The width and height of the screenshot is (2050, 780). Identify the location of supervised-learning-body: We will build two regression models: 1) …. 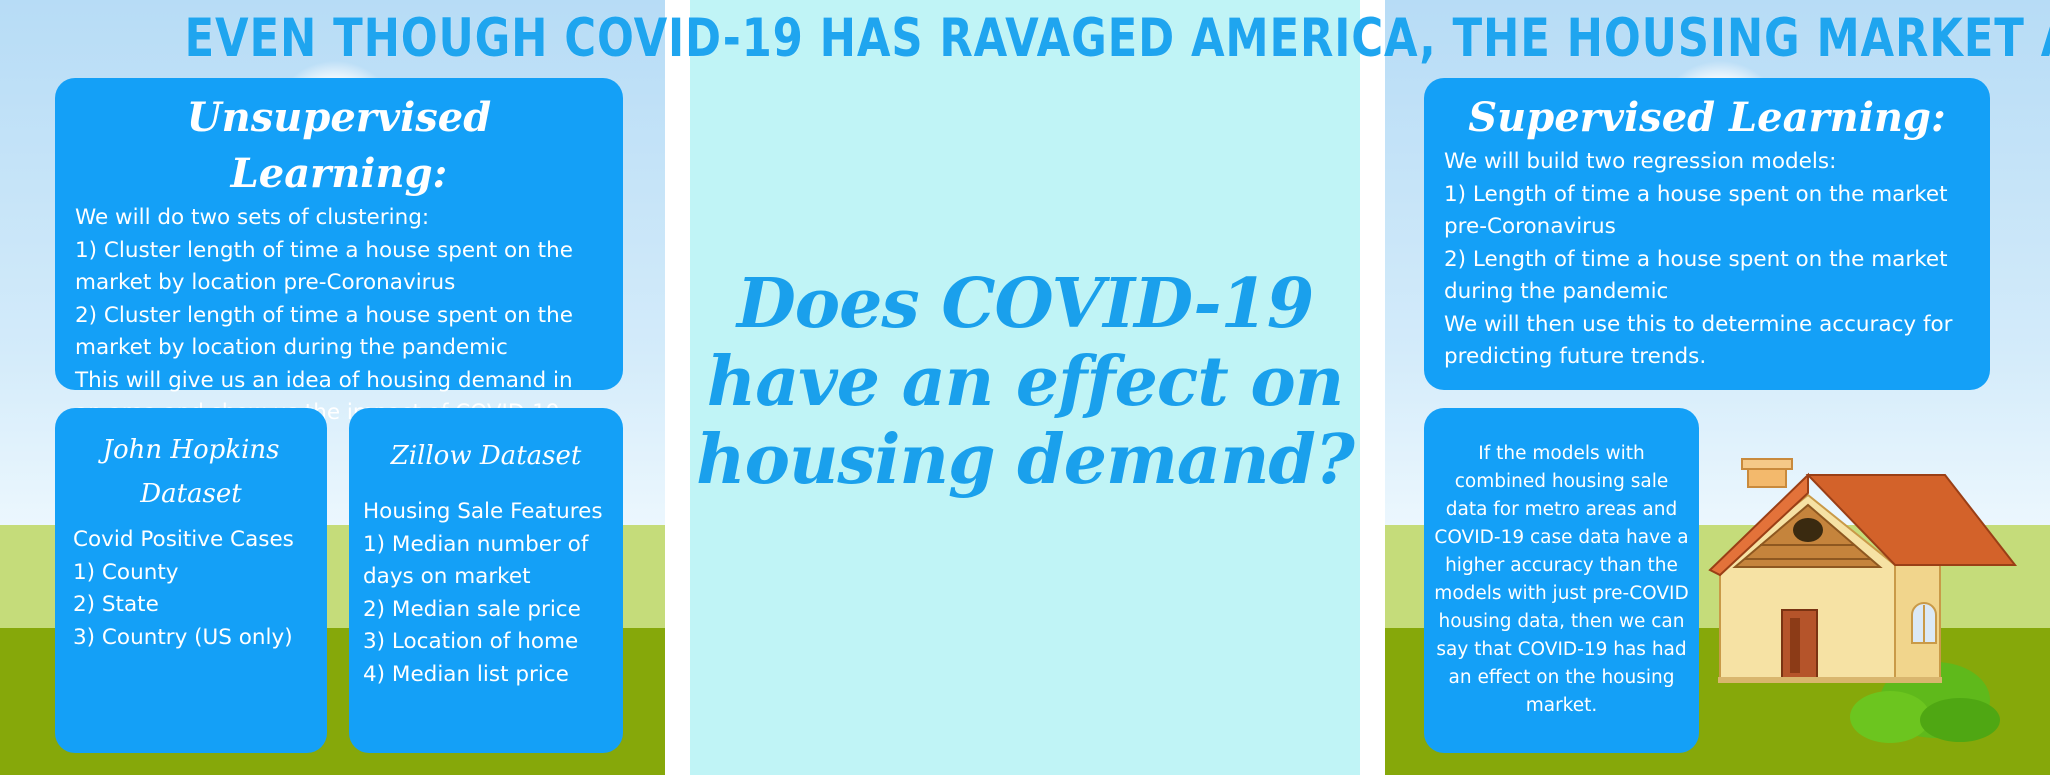
(1698, 259).